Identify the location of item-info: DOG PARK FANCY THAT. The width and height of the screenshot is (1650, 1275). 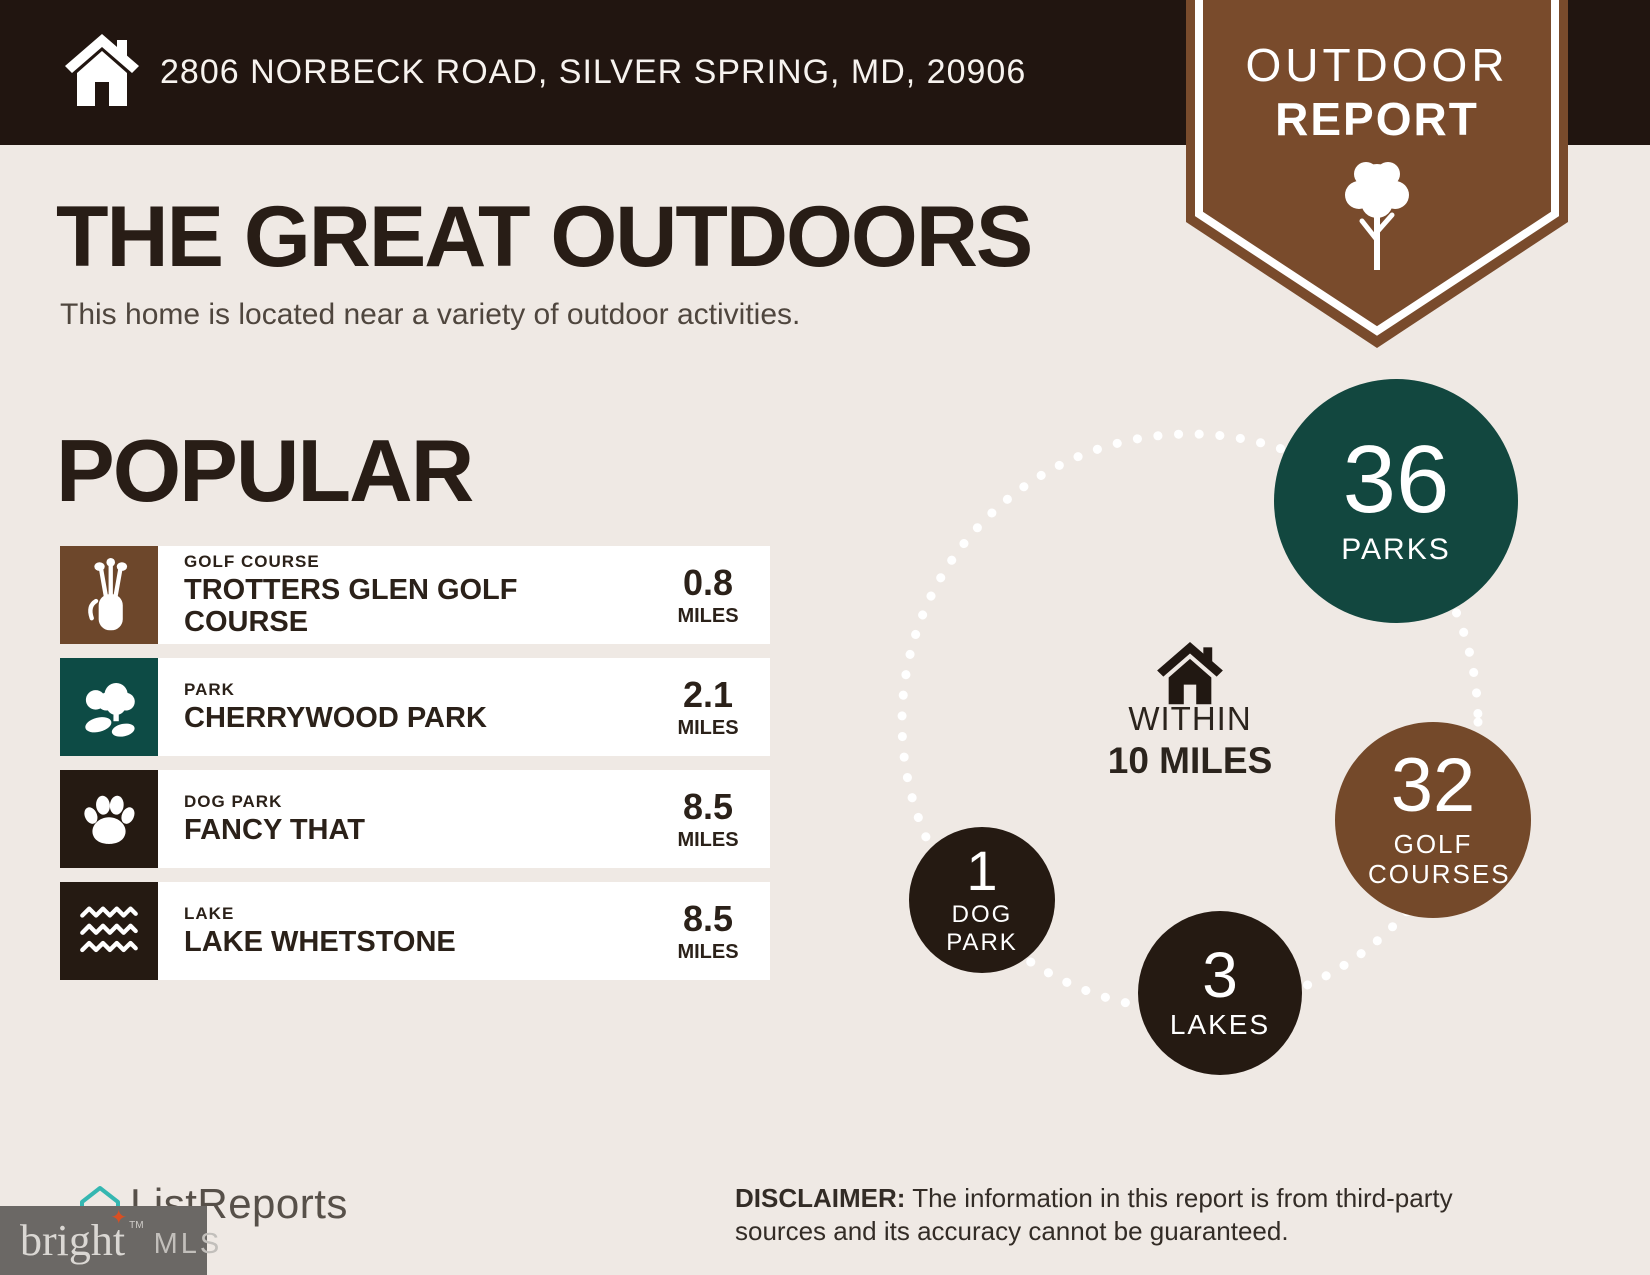
(274, 819).